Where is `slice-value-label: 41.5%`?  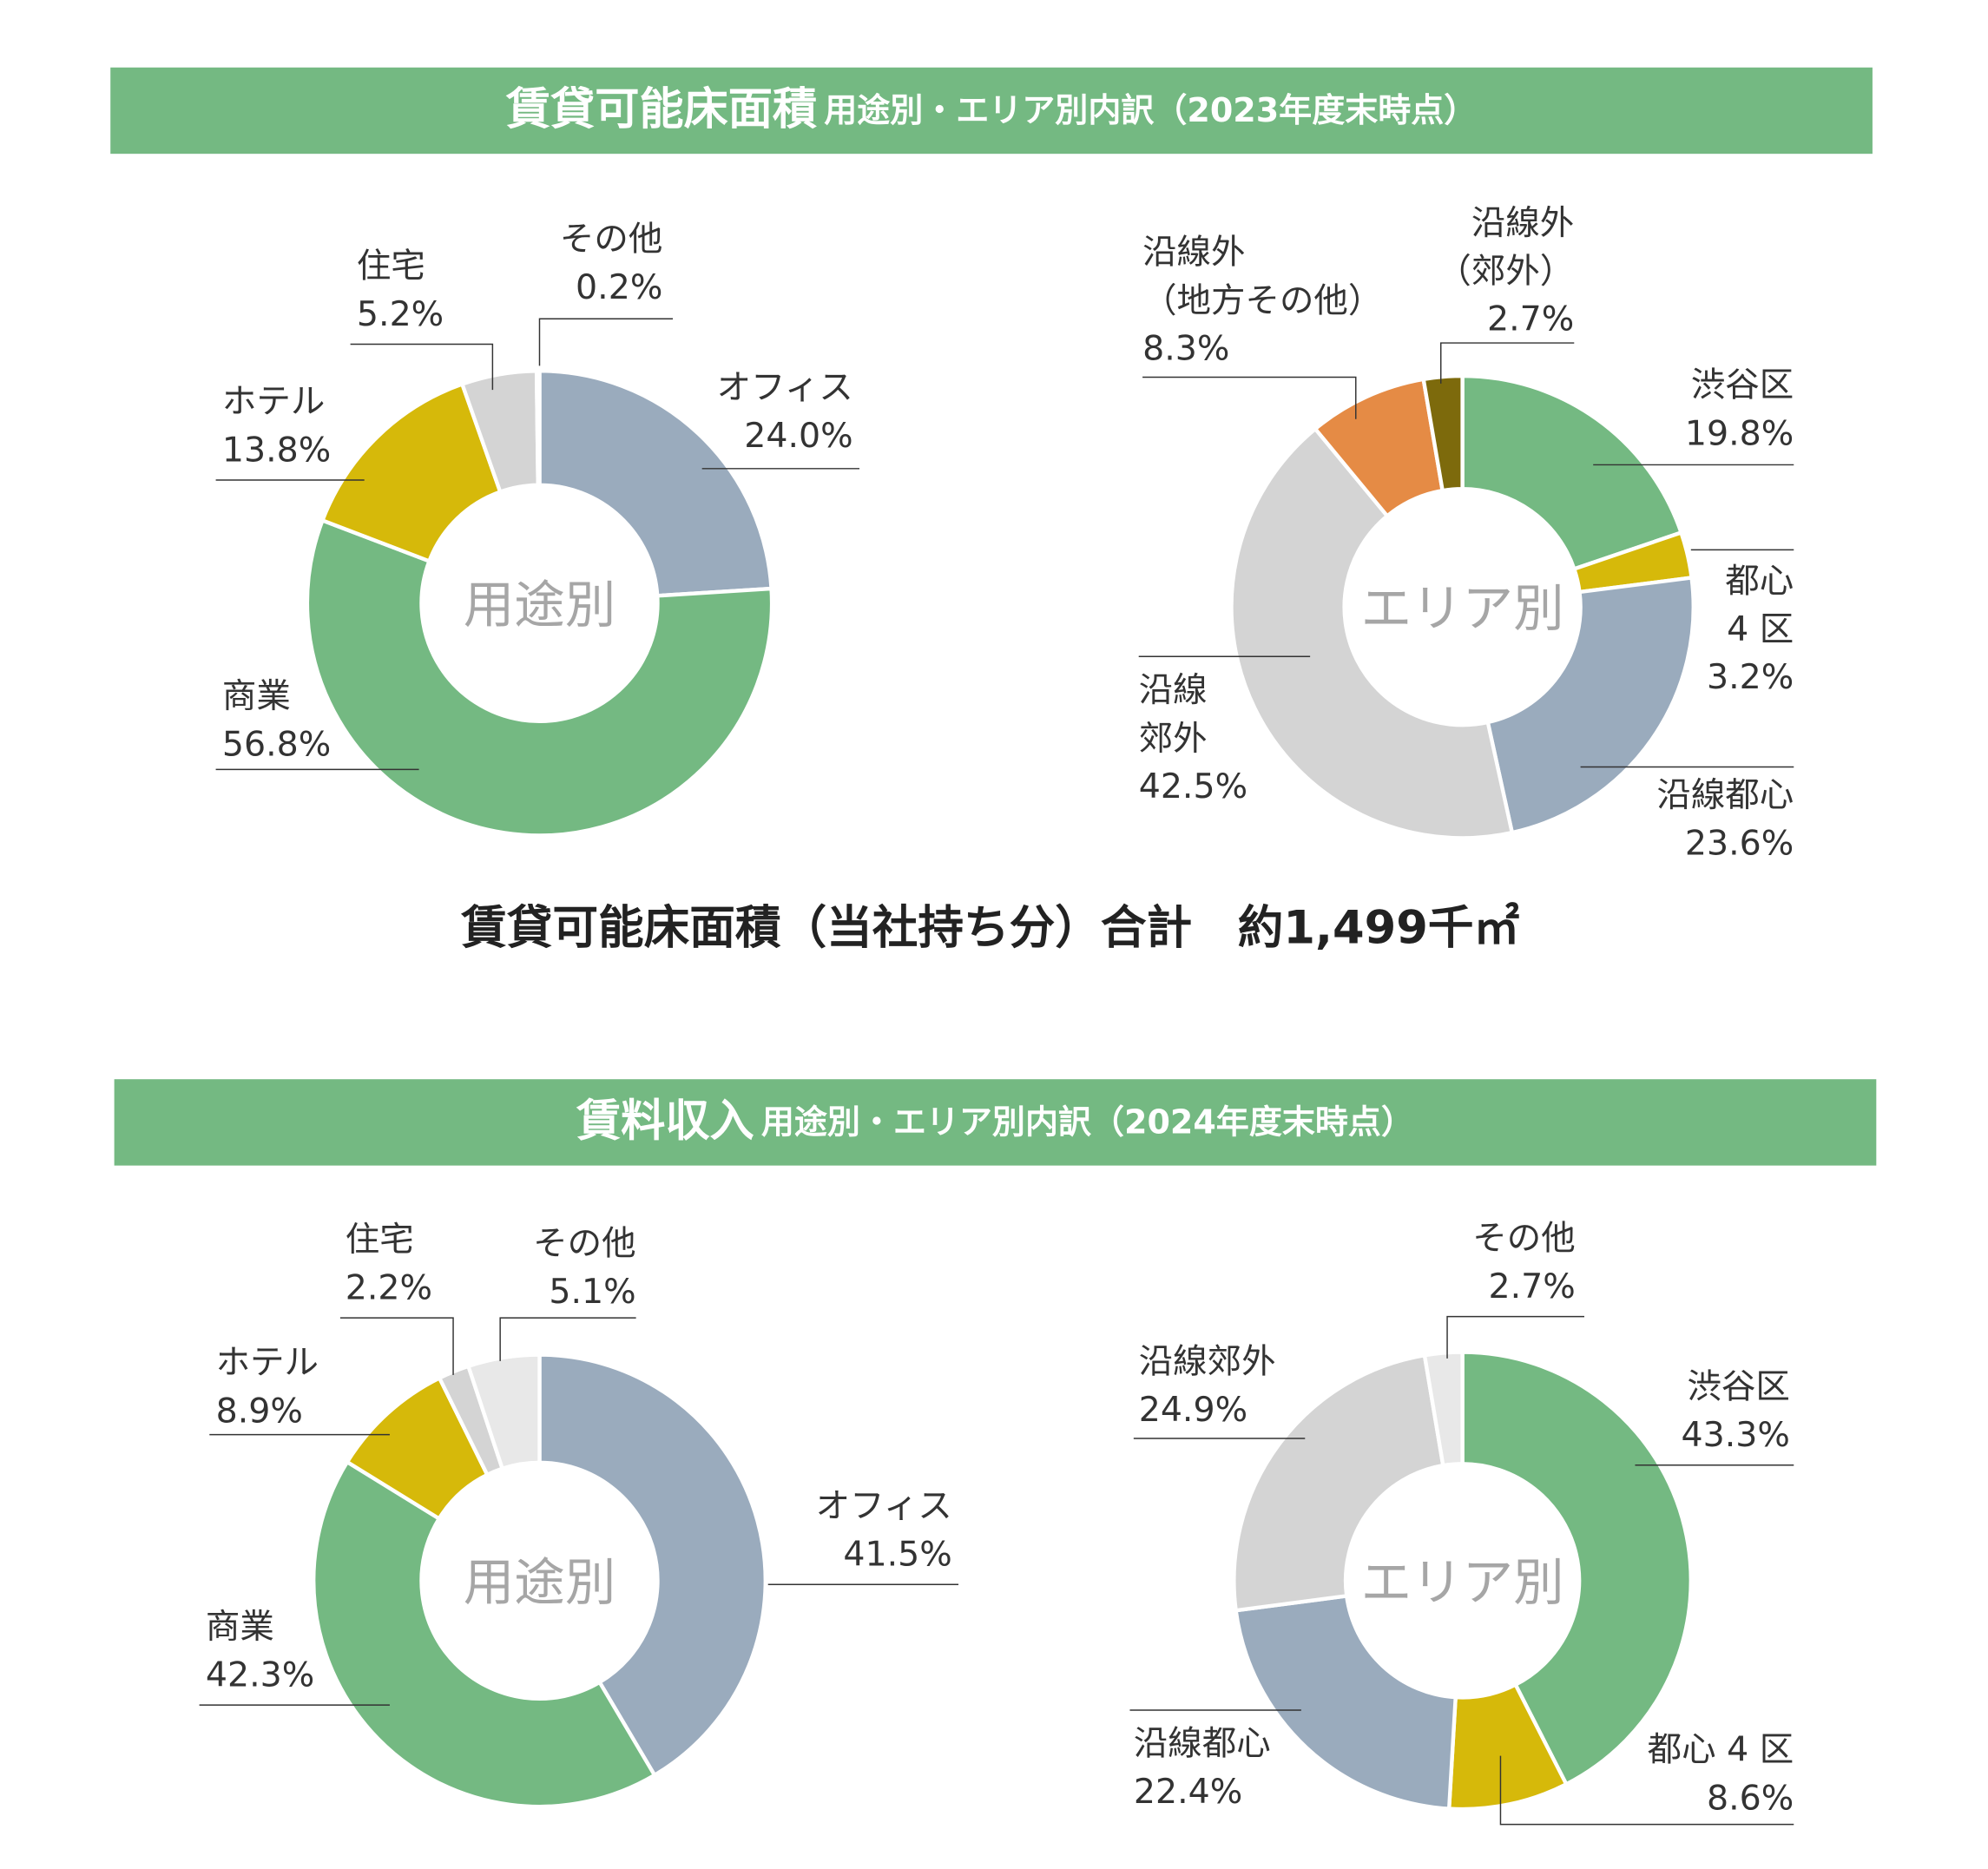
slice-value-label: 41.5% is located at coordinates (897, 1555).